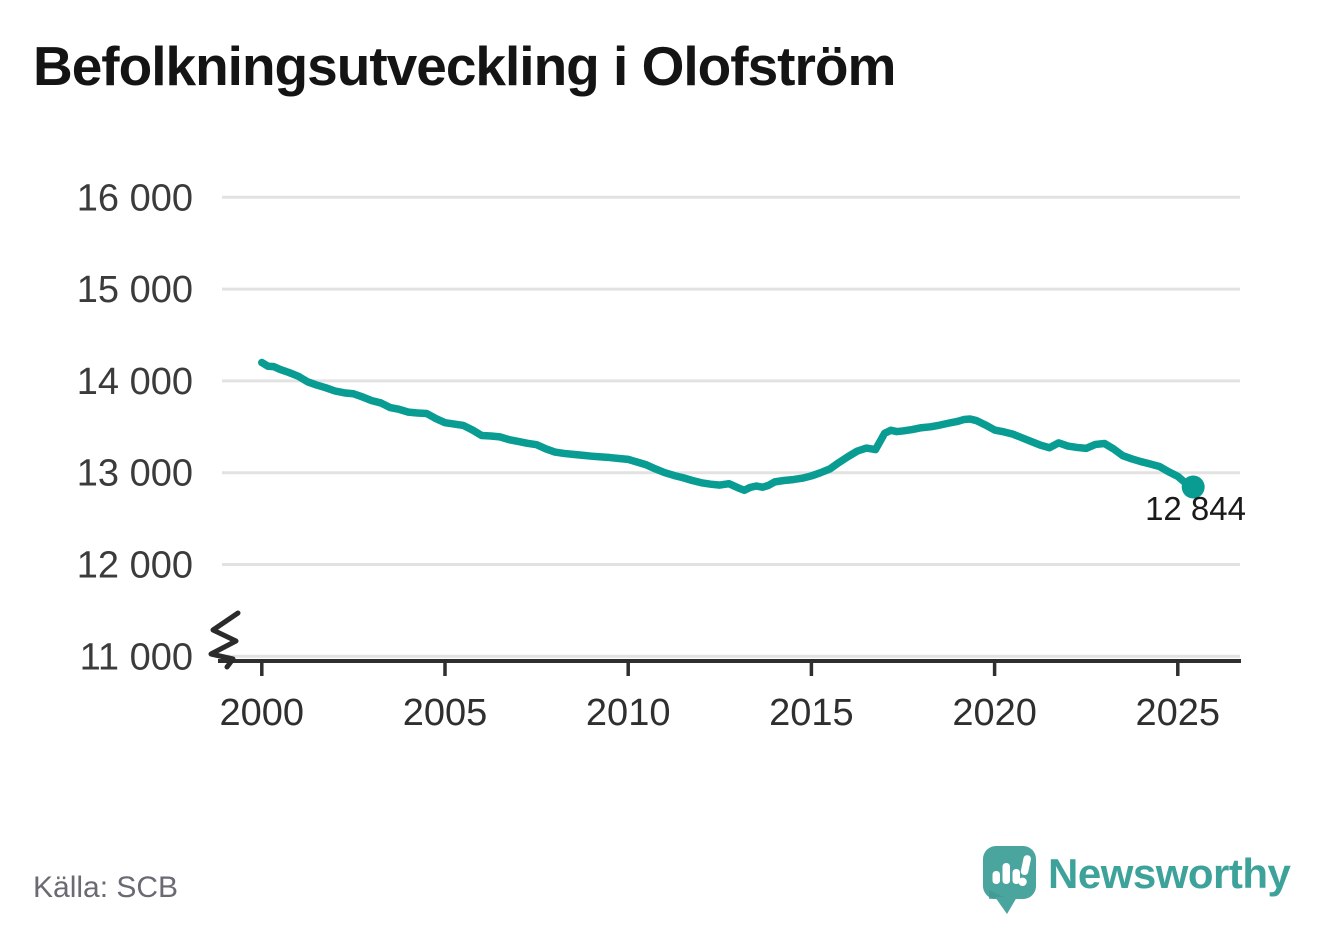 The image size is (1322, 939). Describe the element at coordinates (727, 426) in the screenshot. I see `population-line` at that location.